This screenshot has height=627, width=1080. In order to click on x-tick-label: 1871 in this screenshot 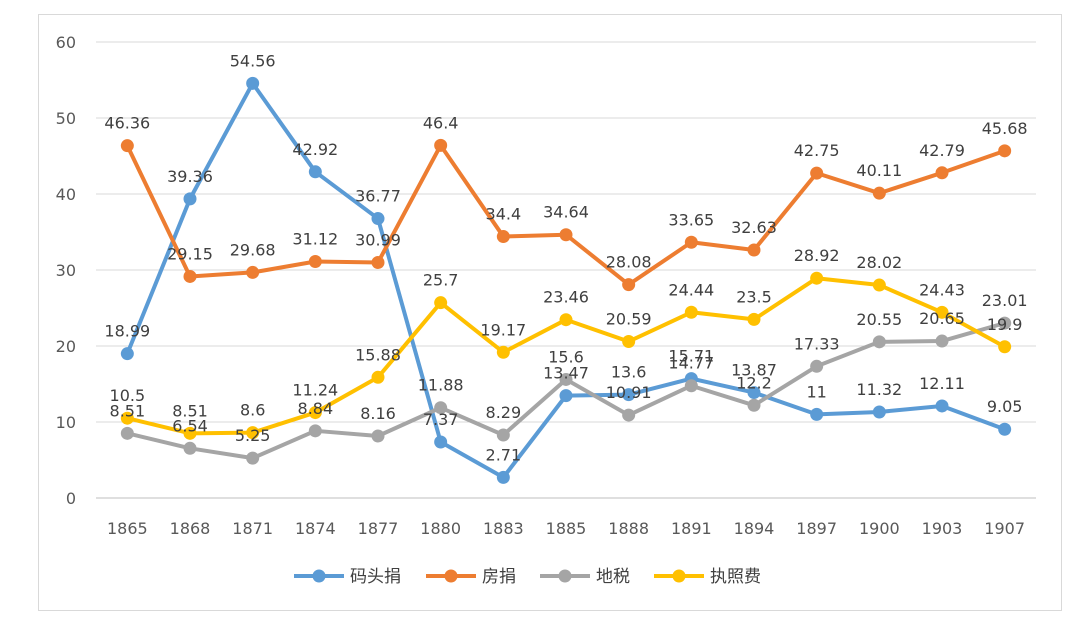, I will do `click(252, 528)`.